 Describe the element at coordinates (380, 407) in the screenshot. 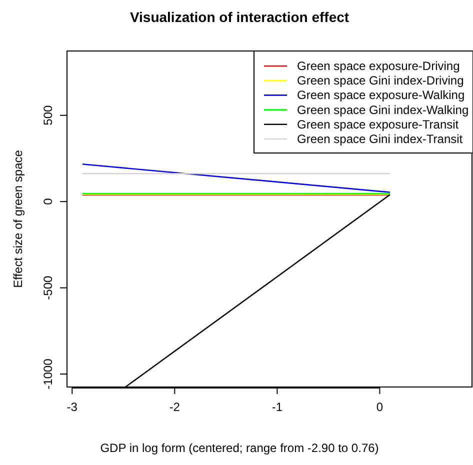

I see `x-tick-label: 0` at that location.